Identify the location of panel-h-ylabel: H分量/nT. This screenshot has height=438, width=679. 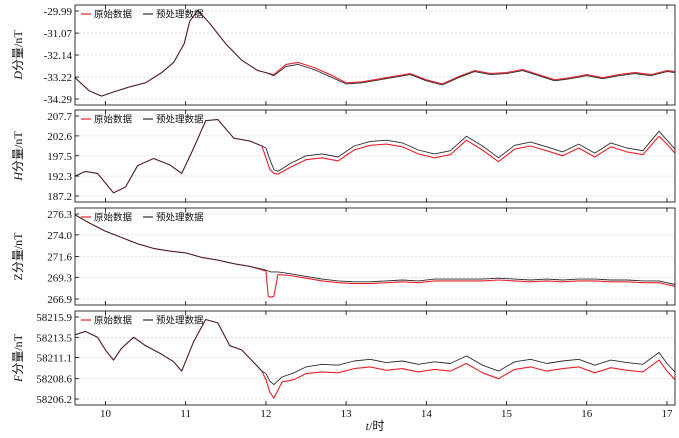
(18, 156).